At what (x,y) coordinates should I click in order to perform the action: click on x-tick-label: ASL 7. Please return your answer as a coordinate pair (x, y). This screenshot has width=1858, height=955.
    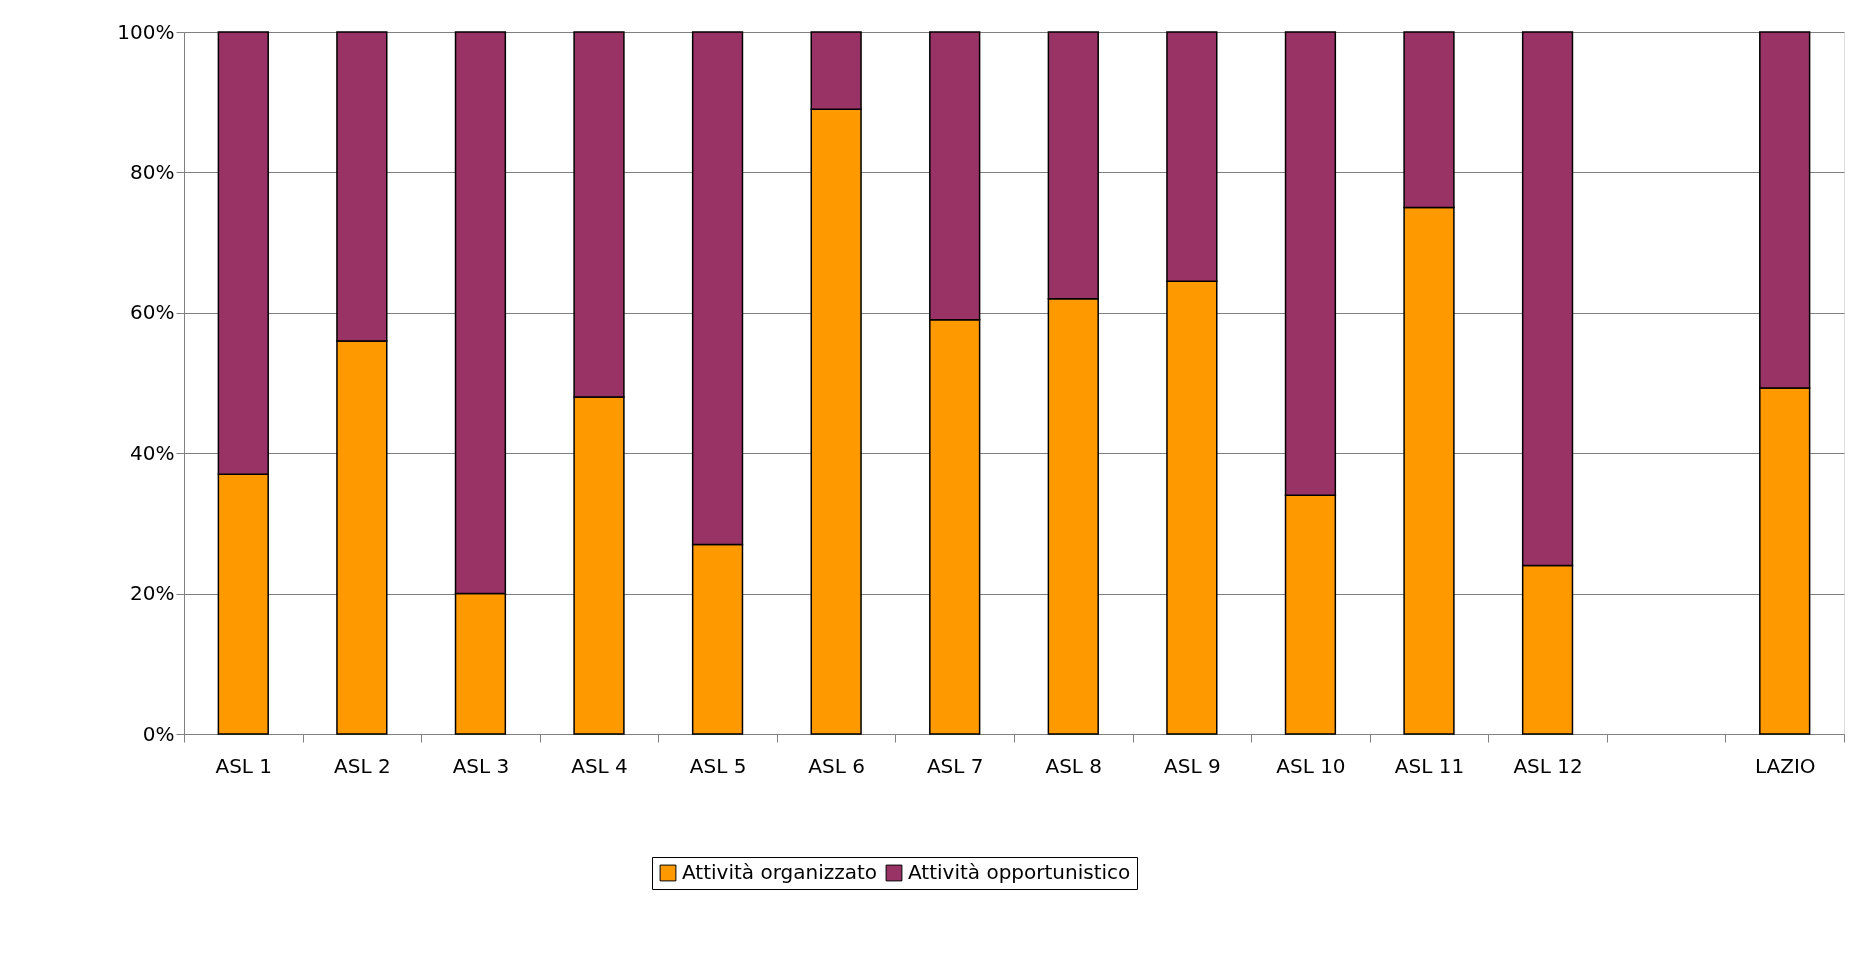
    Looking at the image, I should click on (955, 765).